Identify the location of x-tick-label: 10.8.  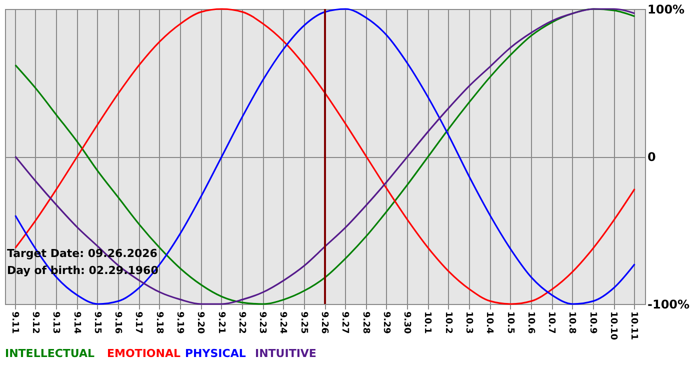
(571, 323).